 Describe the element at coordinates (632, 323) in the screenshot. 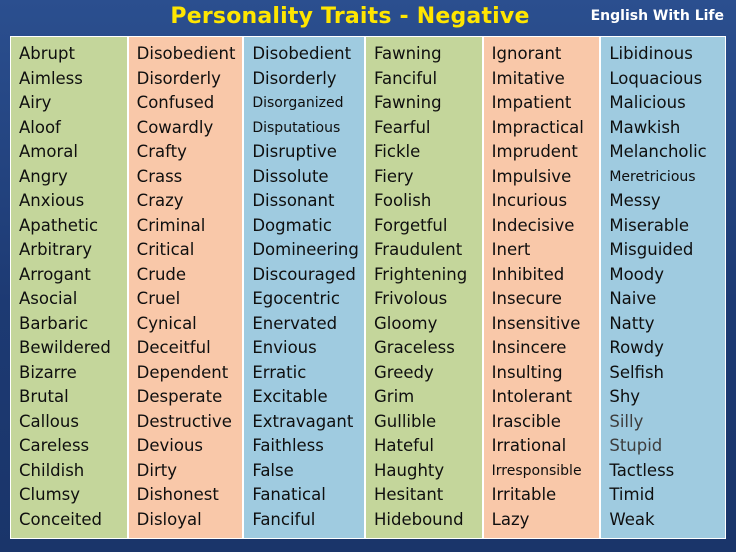

I see `trait-word: Natty` at that location.